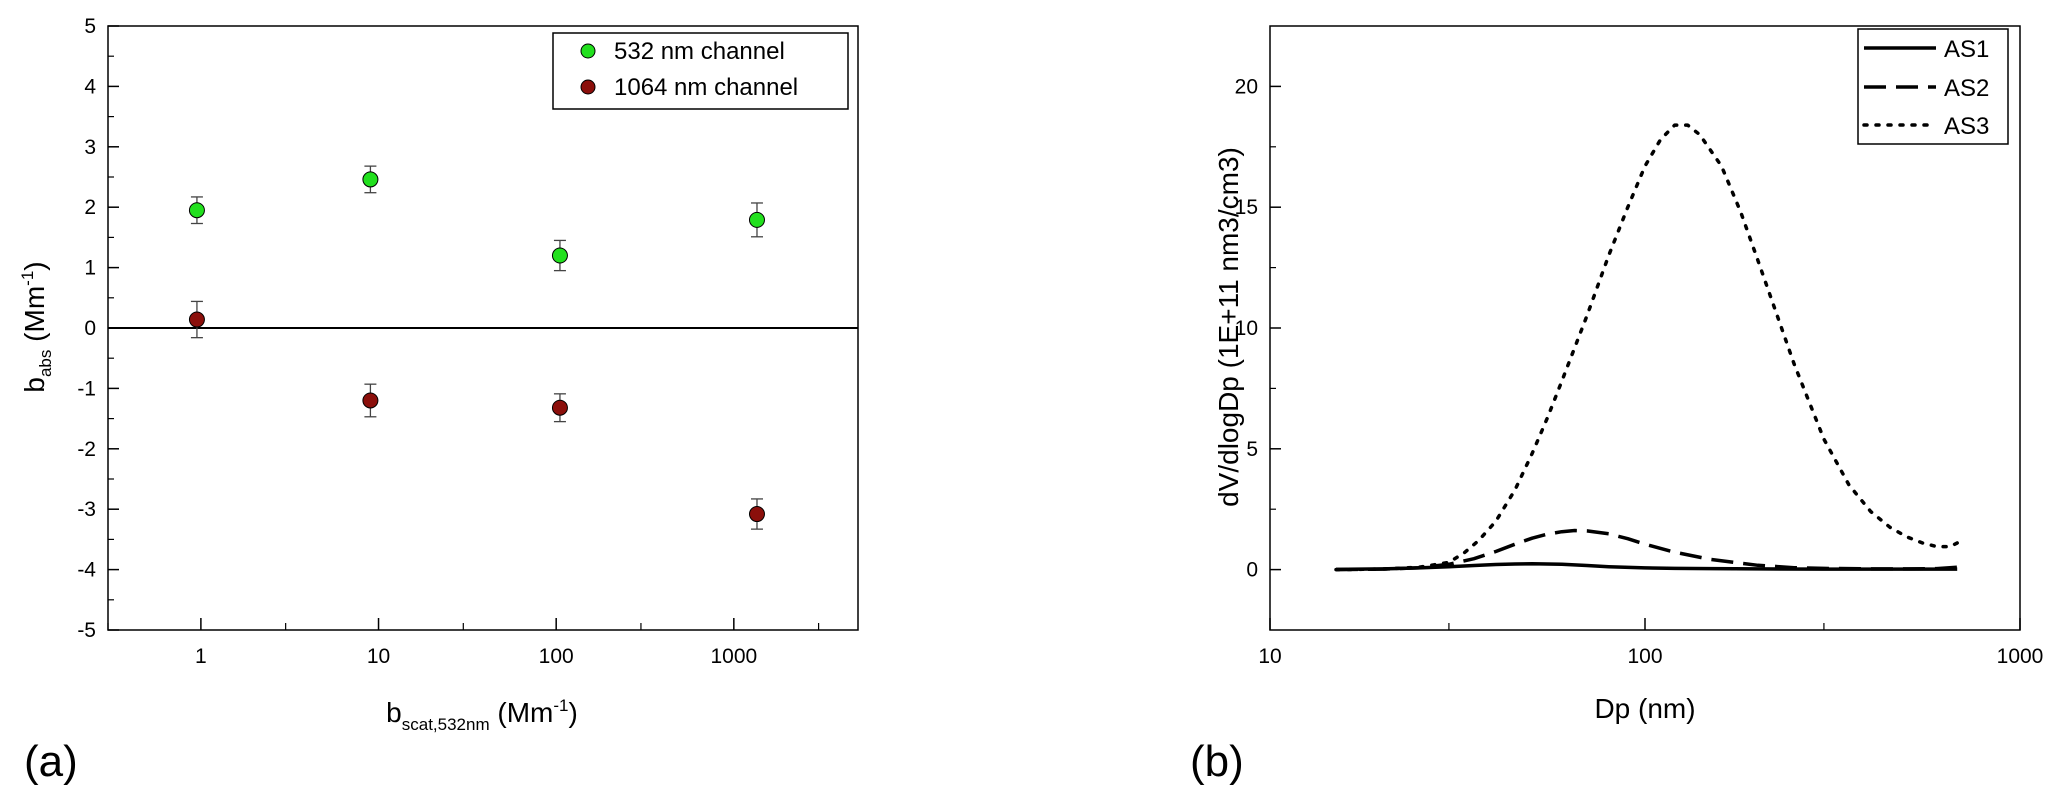  I want to click on legend-label-as3: AS3, so click(1966, 126).